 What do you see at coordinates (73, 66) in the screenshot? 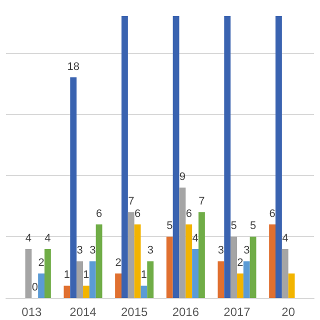
I see `data-label: 18` at bounding box center [73, 66].